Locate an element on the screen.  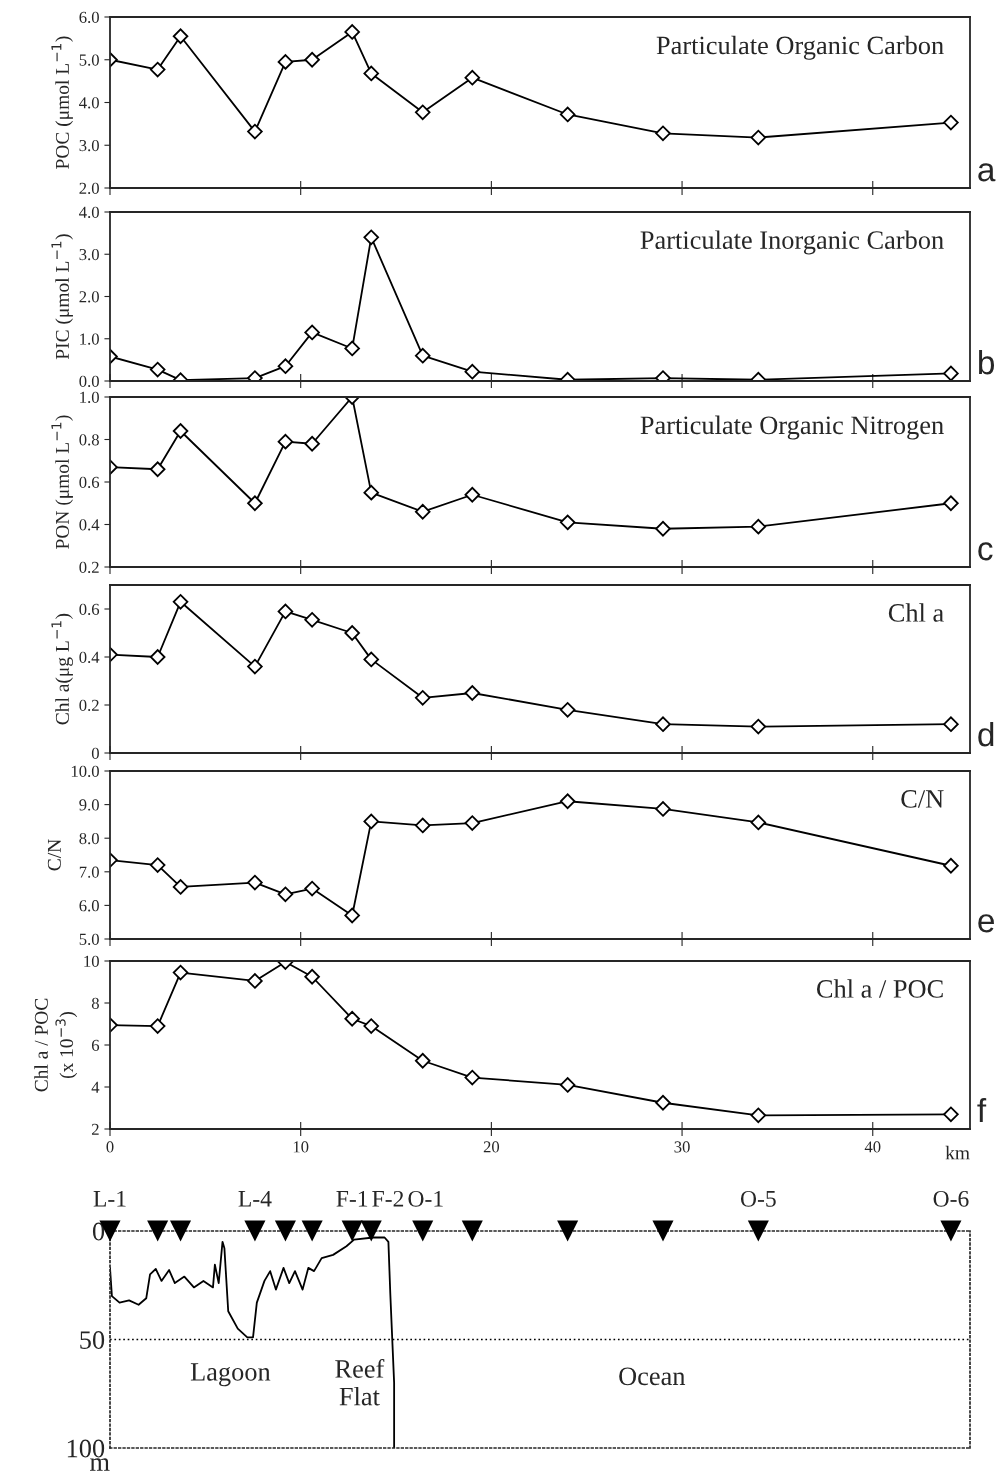
y-tick-label: 10.0 is located at coordinates (85, 771).